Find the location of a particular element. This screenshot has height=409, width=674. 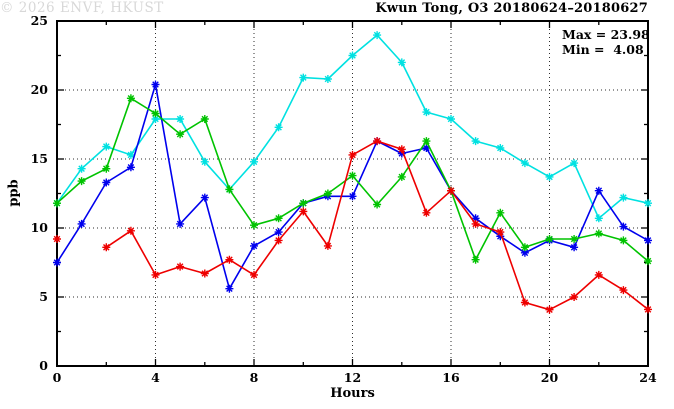

y-tick-label: 0 is located at coordinates (43, 365).